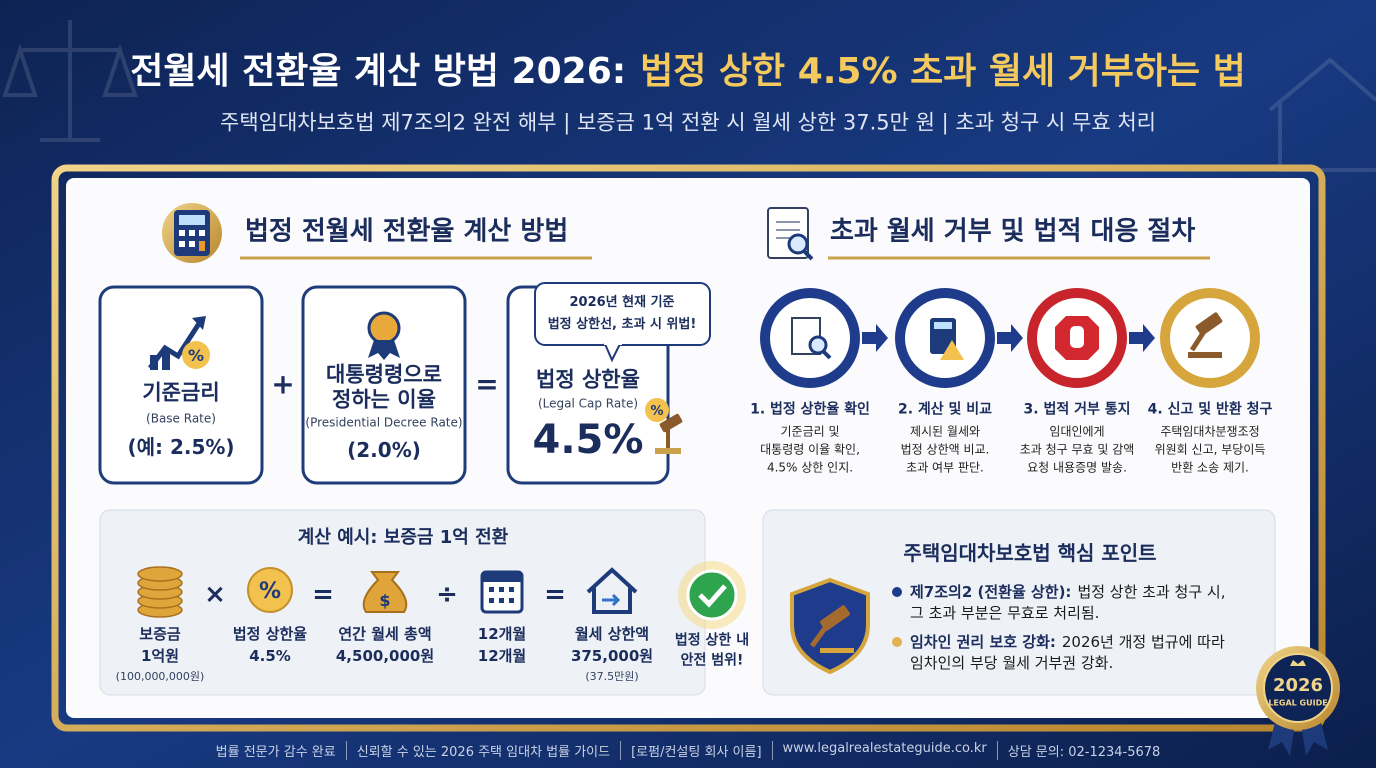 The width and height of the screenshot is (1376, 768). I want to click on operator: ×, so click(215, 594).